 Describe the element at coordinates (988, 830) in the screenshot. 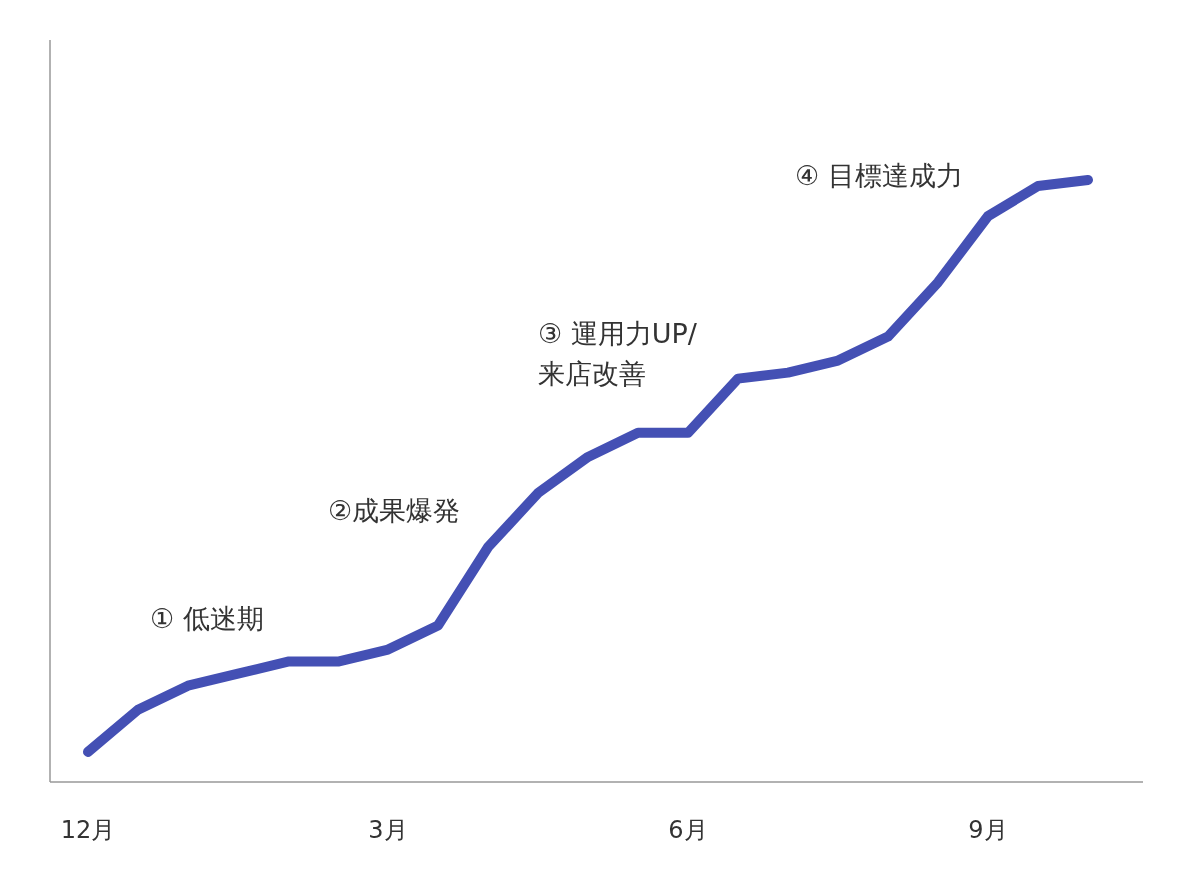

I see `x-tick-label: 9月` at that location.